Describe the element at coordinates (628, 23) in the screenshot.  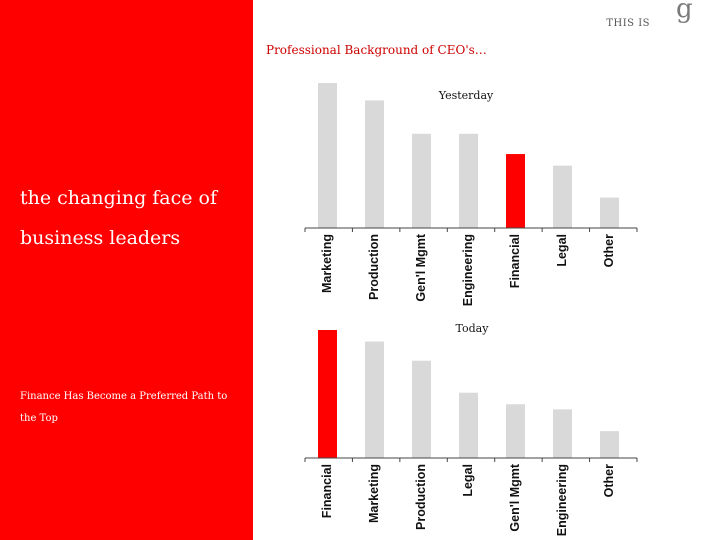
I see `tagline: THIS IS` at that location.